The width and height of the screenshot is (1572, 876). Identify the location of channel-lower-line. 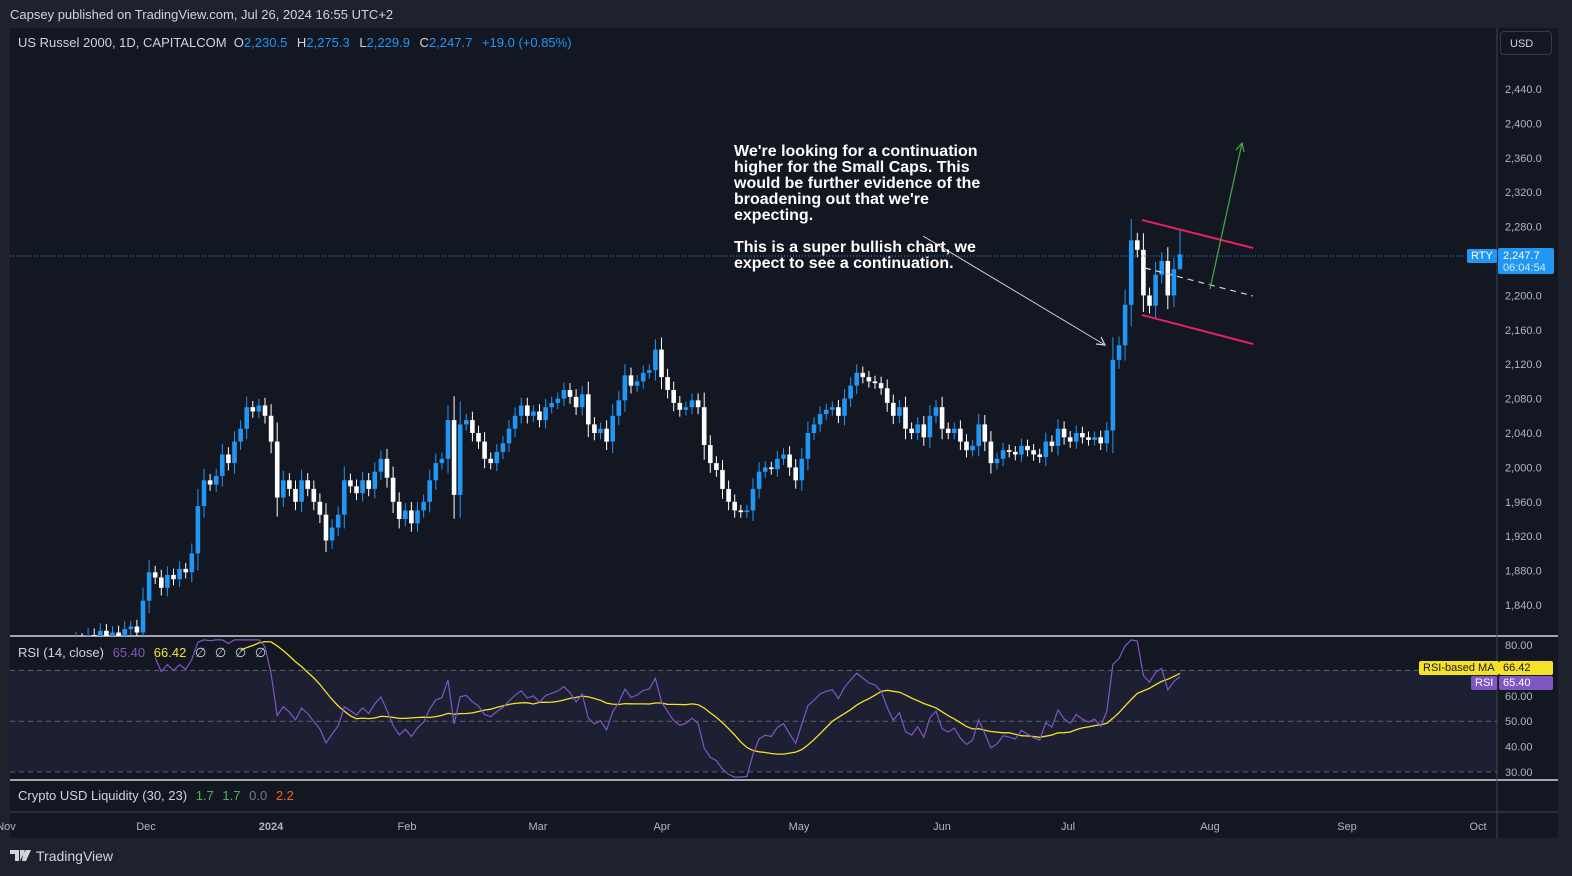
(1197, 329).